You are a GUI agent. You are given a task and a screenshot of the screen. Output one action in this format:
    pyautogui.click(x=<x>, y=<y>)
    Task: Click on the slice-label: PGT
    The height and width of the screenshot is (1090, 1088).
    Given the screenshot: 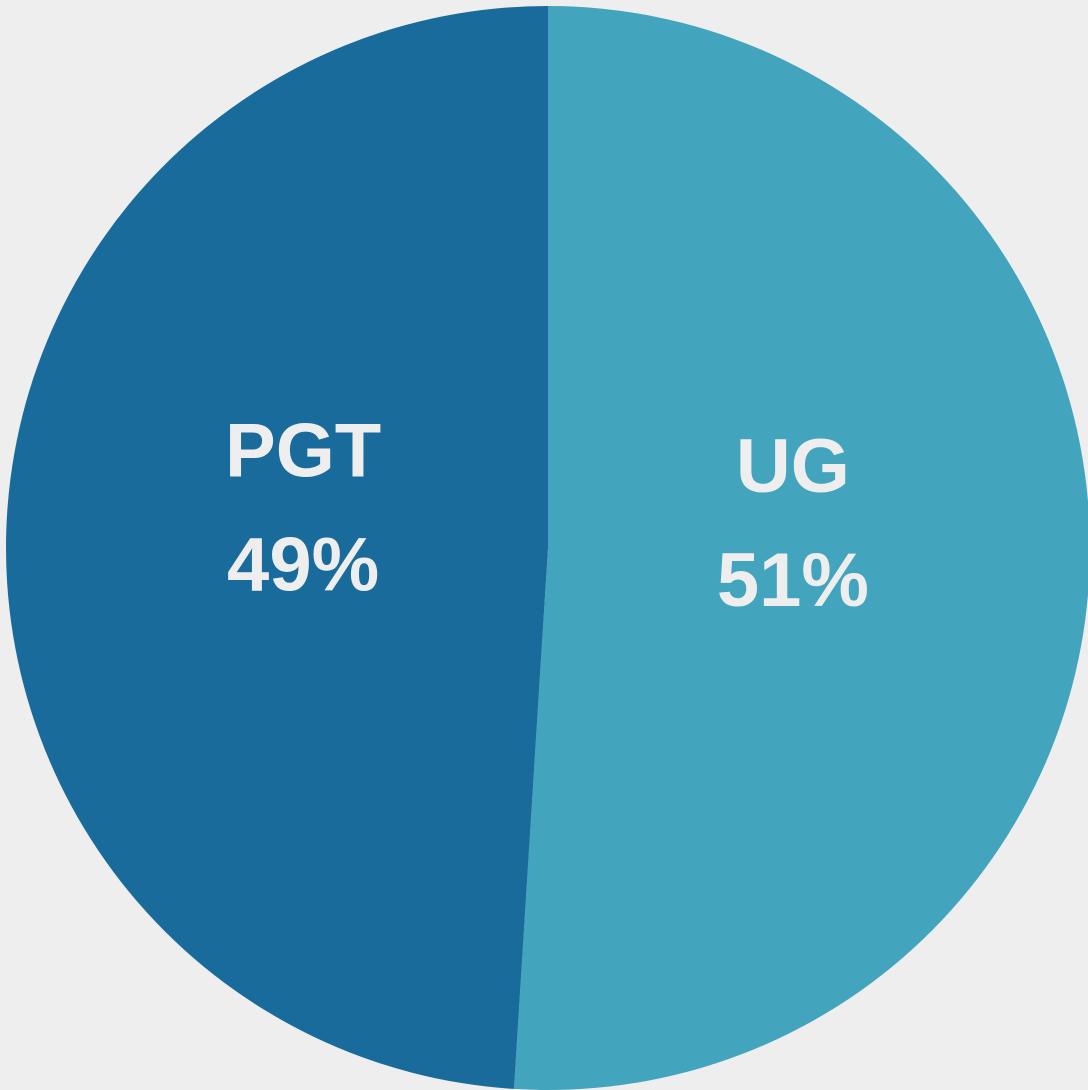 What is the action you would take?
    pyautogui.click(x=303, y=450)
    